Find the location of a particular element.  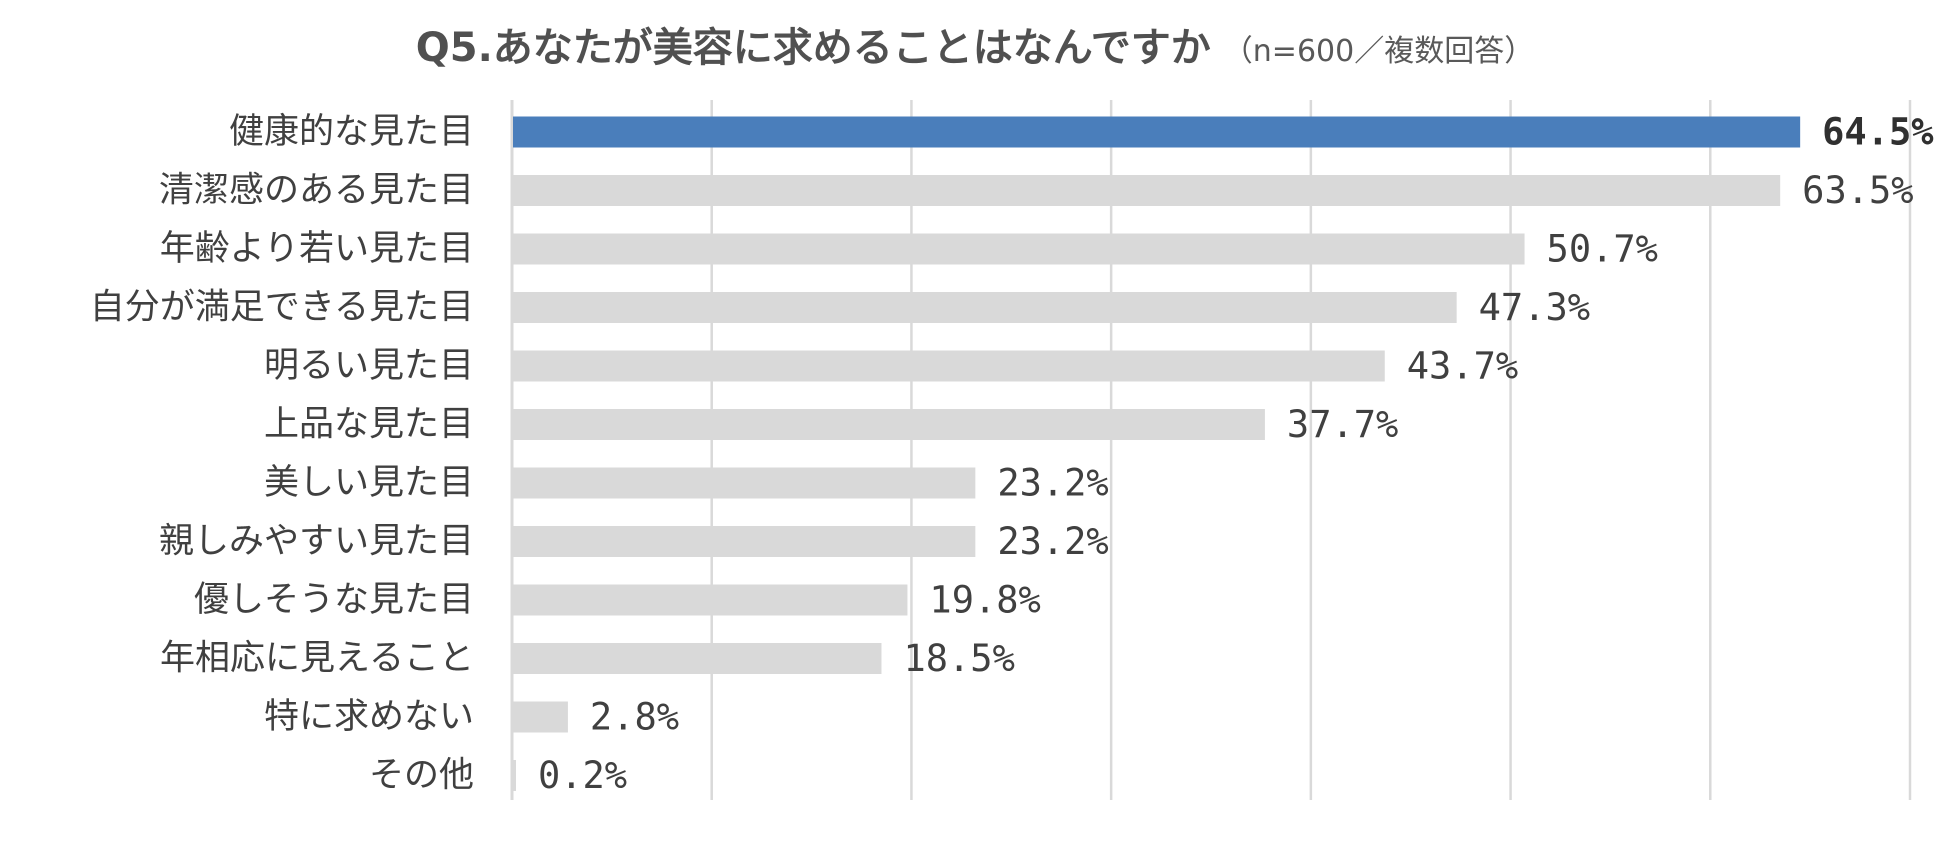

category-label: 年齢より若い見た目 is located at coordinates (317, 249).